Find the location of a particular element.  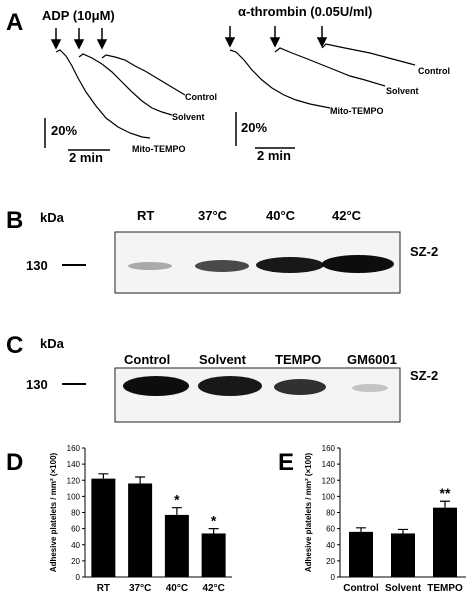

trace-title: ADP (10μM) is located at coordinates (78, 15).